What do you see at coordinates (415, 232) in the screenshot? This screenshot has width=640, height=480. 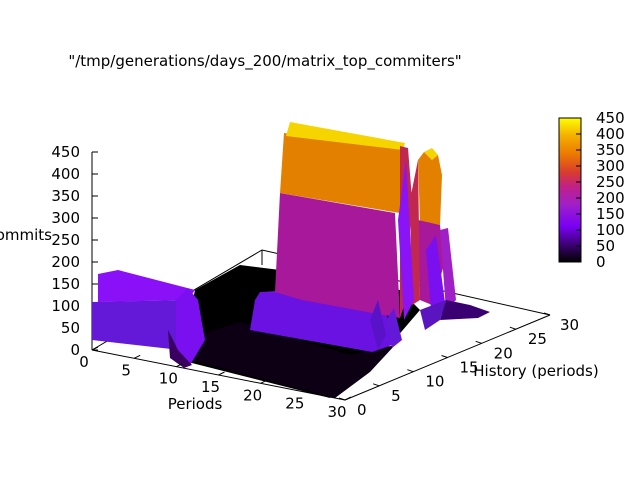 I see `surface-peak-red` at bounding box center [415, 232].